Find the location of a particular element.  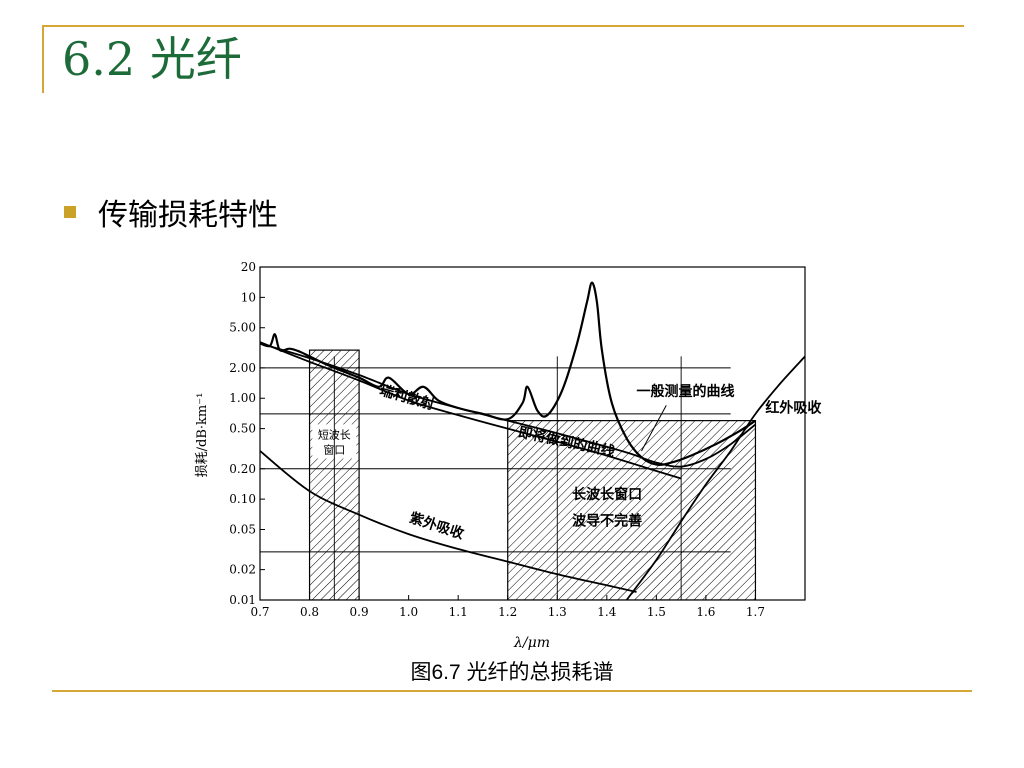

x-tick-label-5: 1.2 is located at coordinates (507, 612).